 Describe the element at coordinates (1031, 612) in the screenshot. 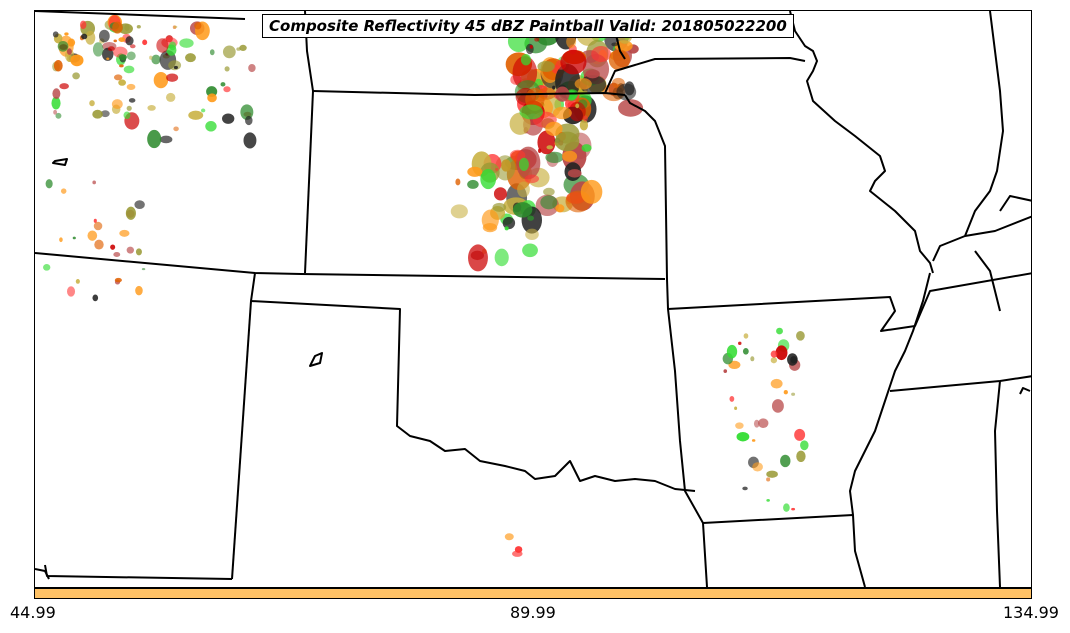

I see `colorbar-tick-label: 134.99` at that location.